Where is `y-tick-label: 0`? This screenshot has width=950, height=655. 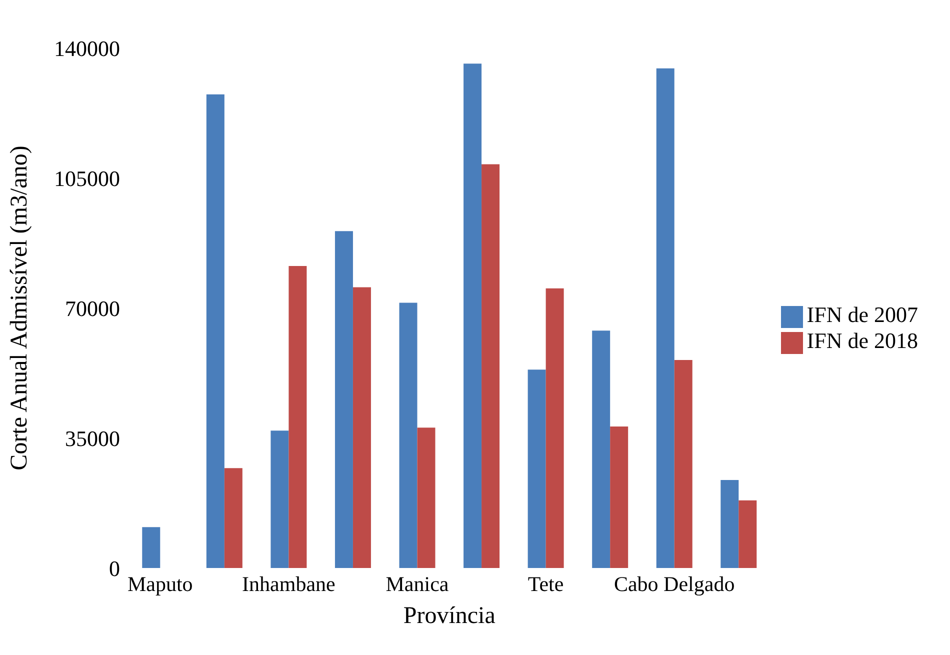
y-tick-label: 0 is located at coordinates (114, 568).